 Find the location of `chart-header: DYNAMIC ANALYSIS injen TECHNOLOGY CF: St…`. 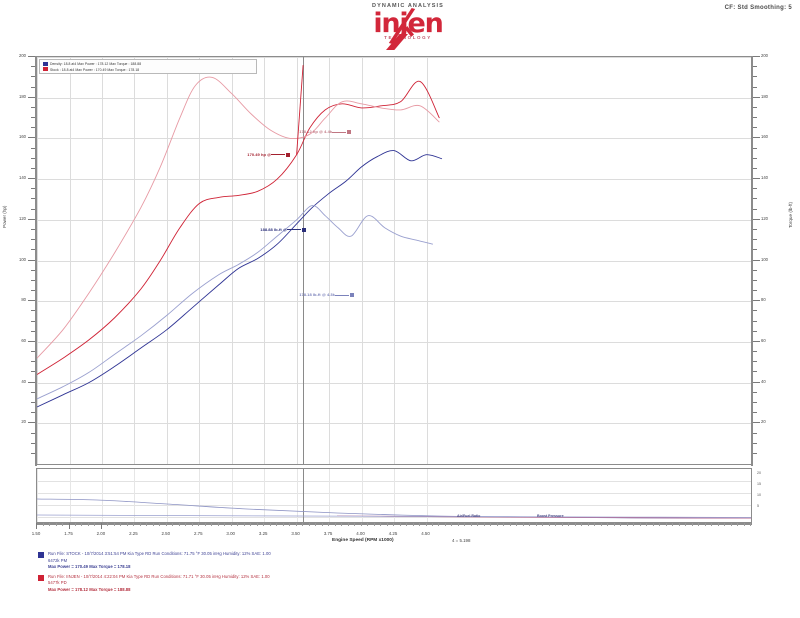

chart-header: DYNAMIC ANALYSIS injen TECHNOLOGY CF: St… is located at coordinates (400, 26).